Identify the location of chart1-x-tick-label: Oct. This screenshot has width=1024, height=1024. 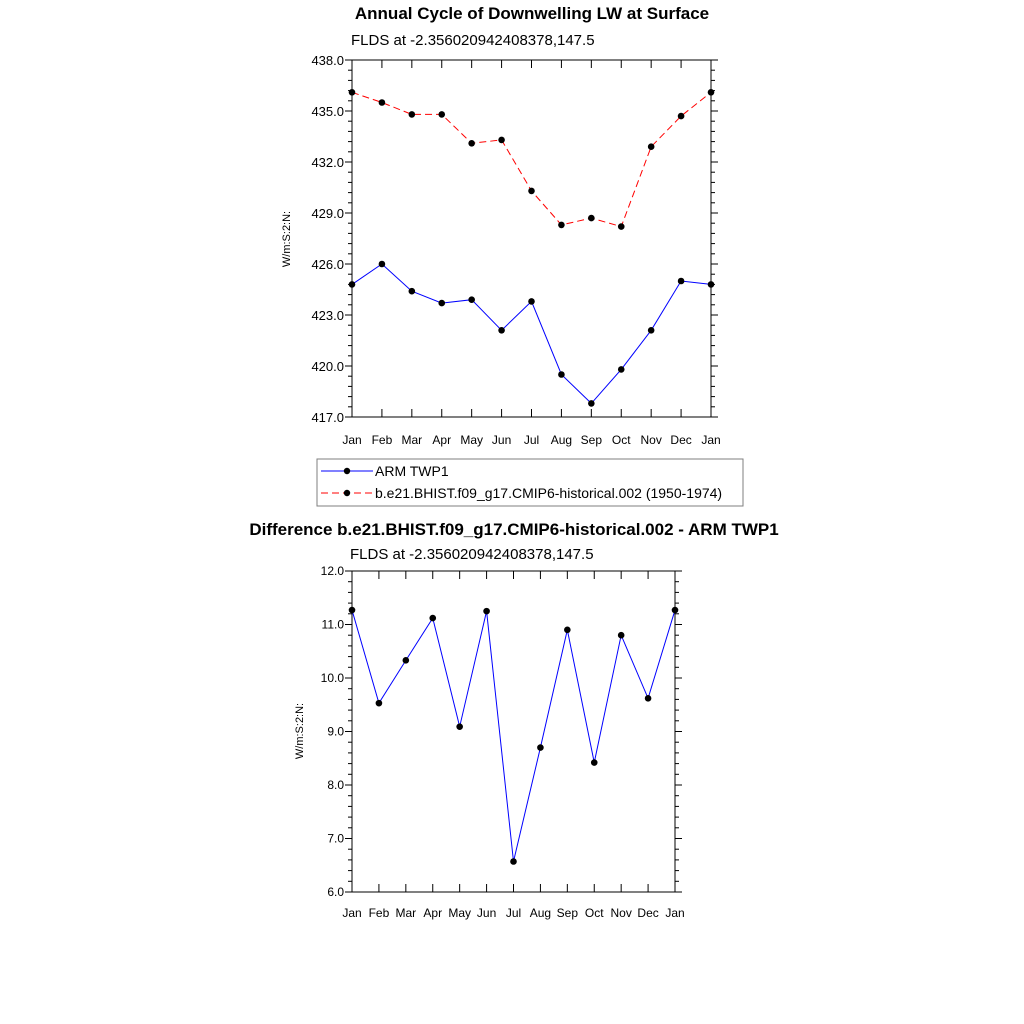
(621, 440).